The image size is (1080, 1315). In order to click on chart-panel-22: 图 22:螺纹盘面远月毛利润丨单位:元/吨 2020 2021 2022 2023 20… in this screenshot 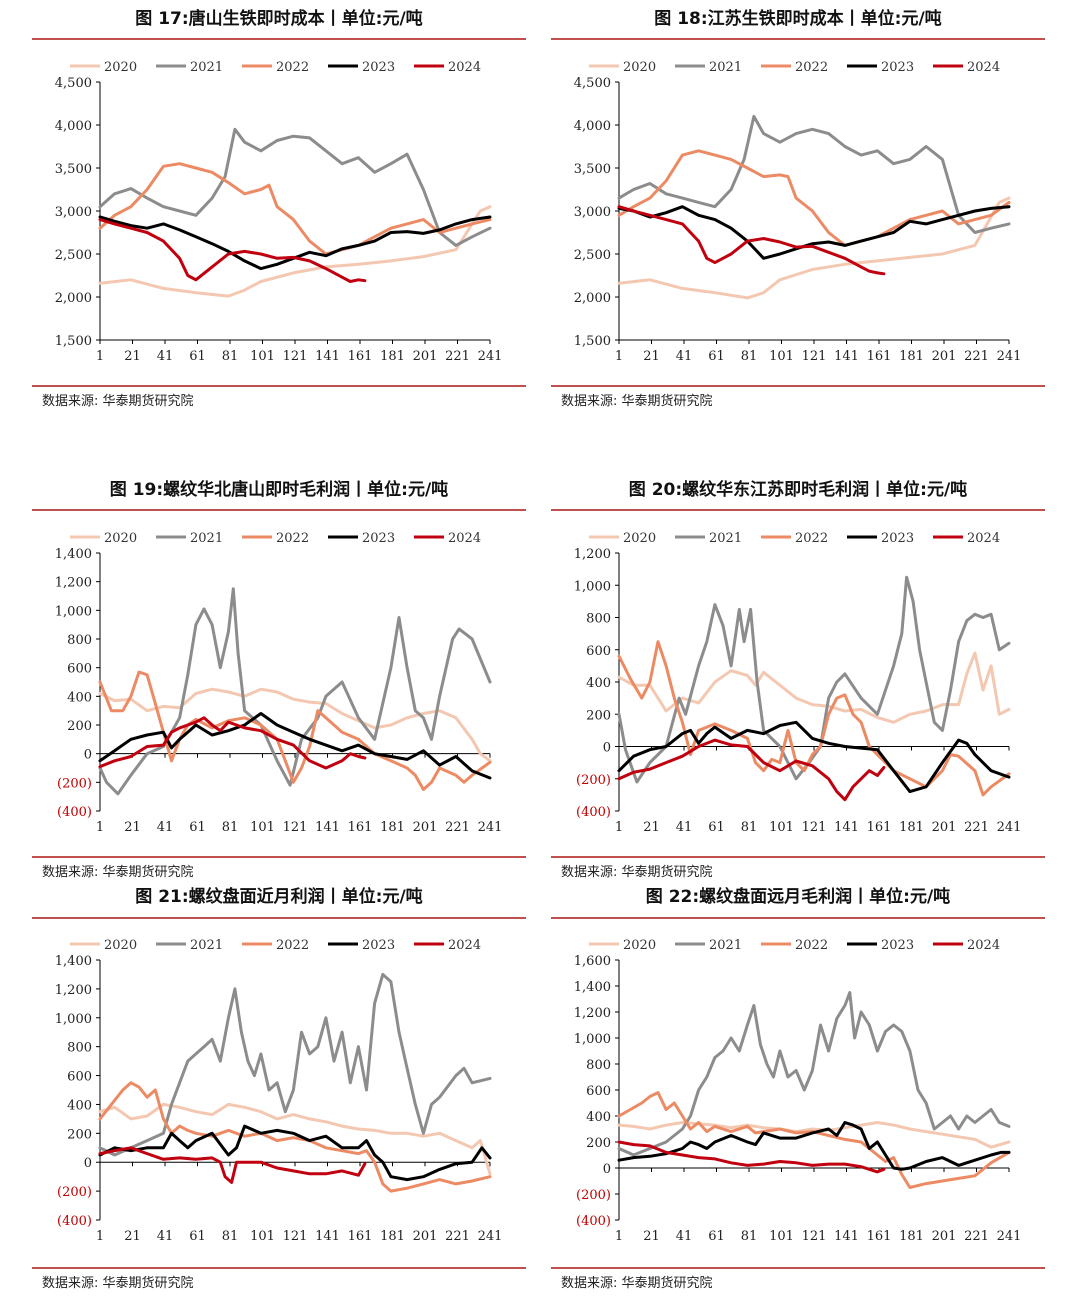, I will do `click(798, 1090)`.